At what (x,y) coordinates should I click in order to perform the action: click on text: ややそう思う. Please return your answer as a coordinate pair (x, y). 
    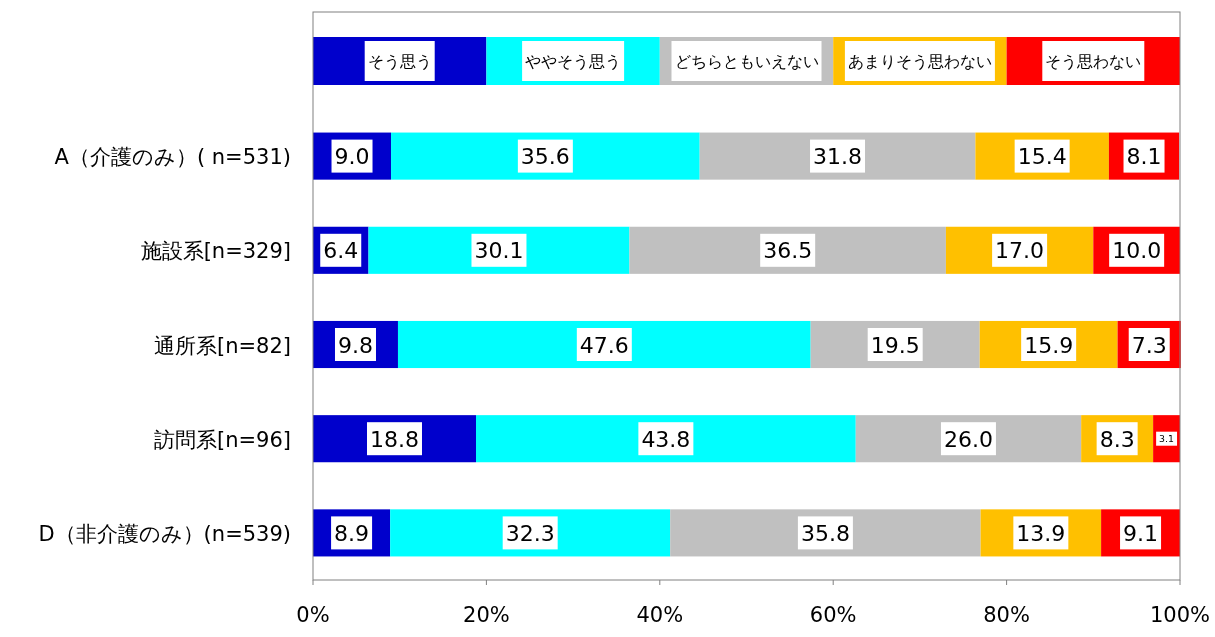
    Looking at the image, I should click on (573, 61).